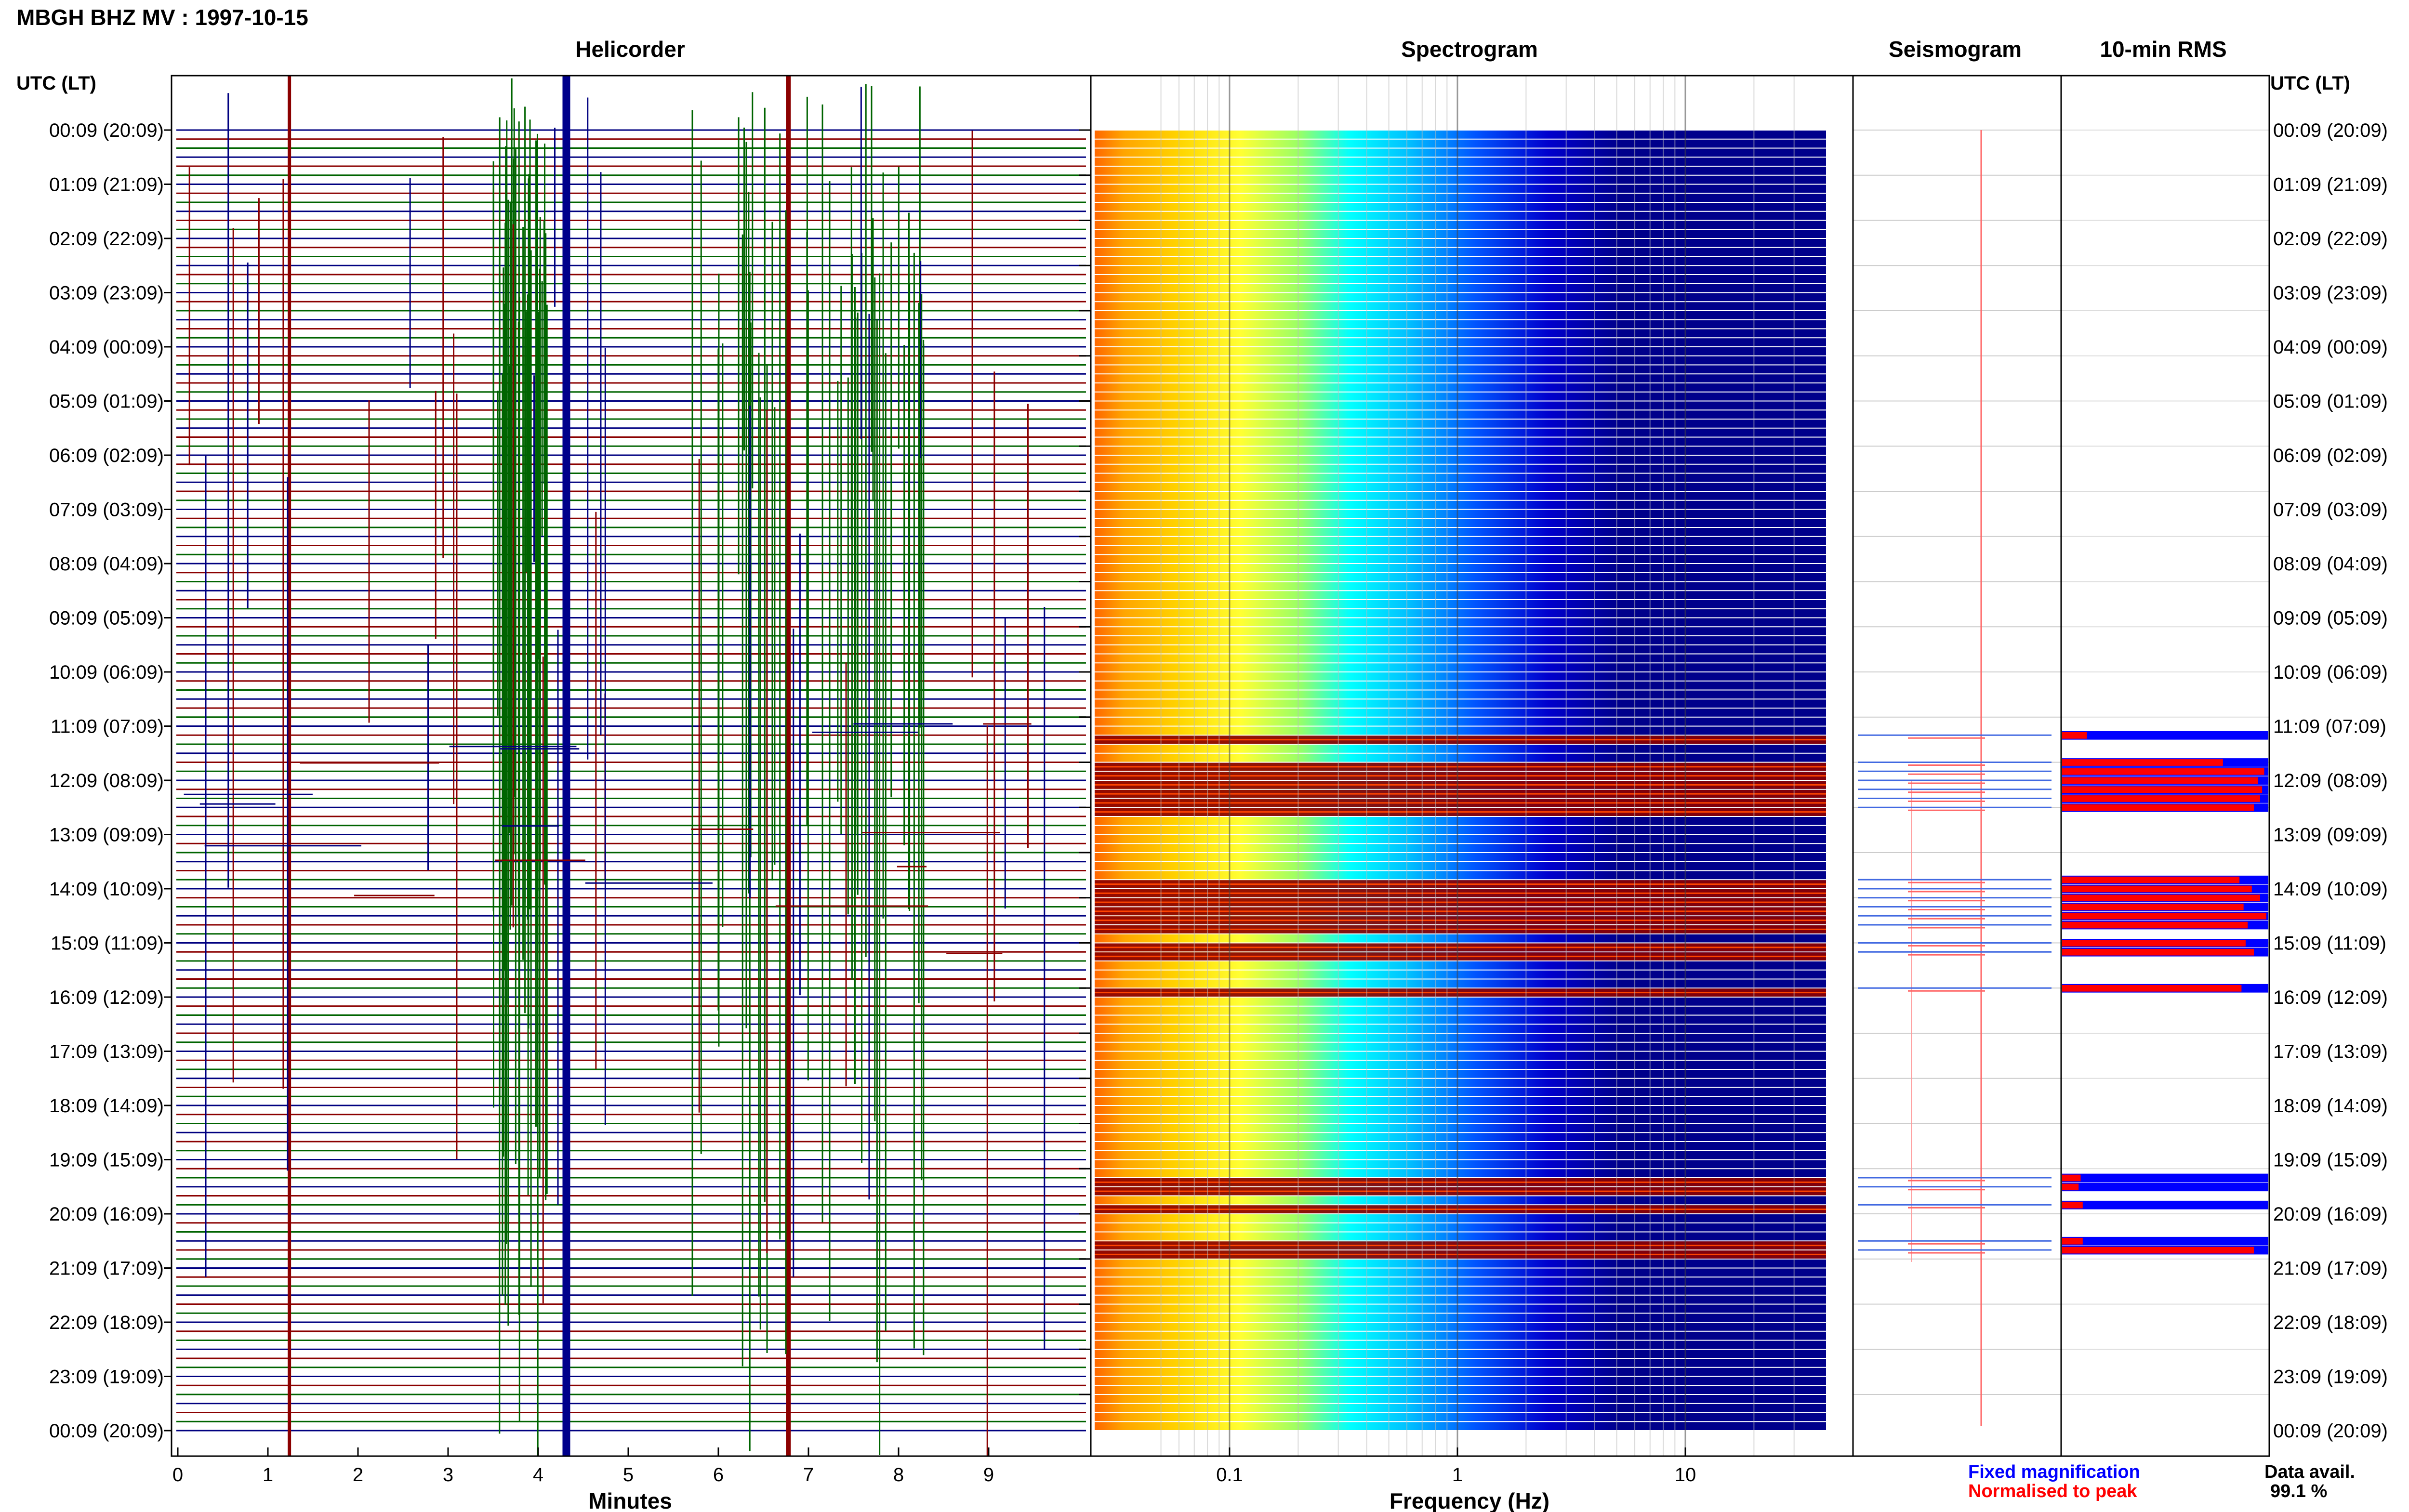 The image size is (2409, 1512). What do you see at coordinates (106, 293) in the screenshot?
I see `time-label-left: 03:09 (23:09)` at bounding box center [106, 293].